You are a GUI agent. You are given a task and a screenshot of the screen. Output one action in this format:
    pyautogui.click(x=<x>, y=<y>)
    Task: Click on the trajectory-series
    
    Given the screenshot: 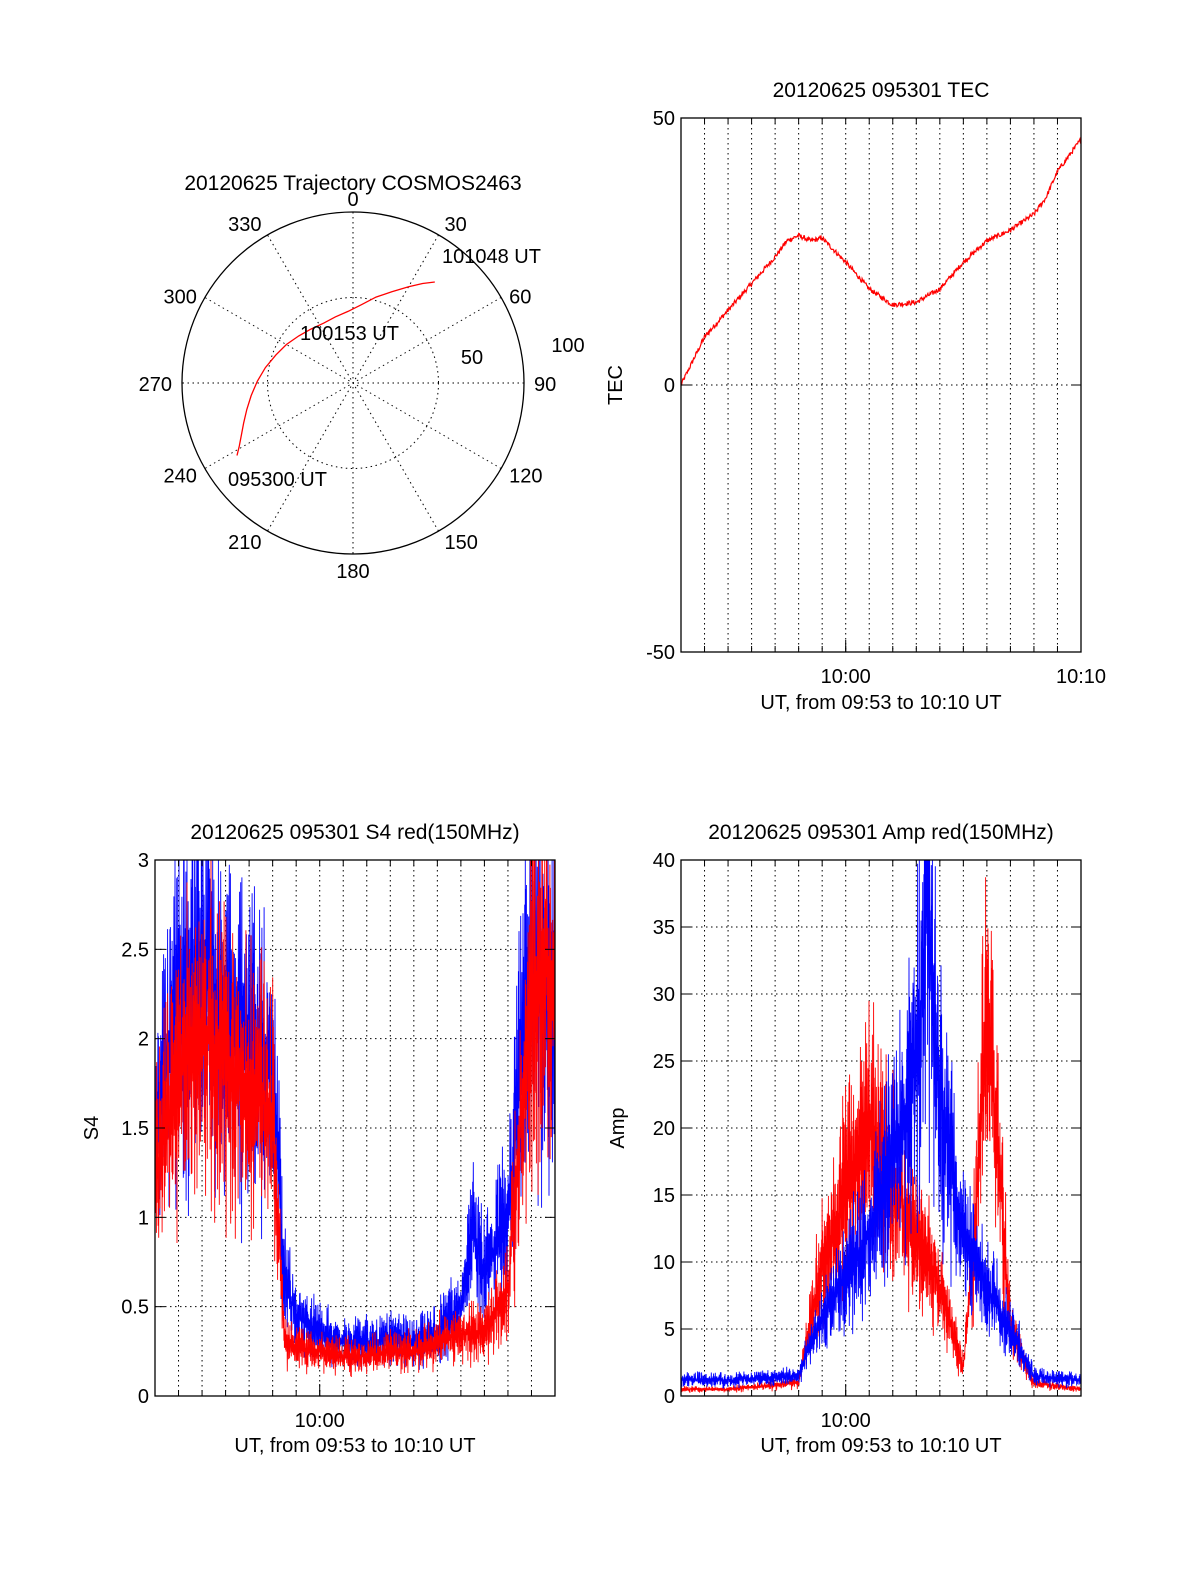 What is the action you would take?
    pyautogui.click(x=335, y=368)
    